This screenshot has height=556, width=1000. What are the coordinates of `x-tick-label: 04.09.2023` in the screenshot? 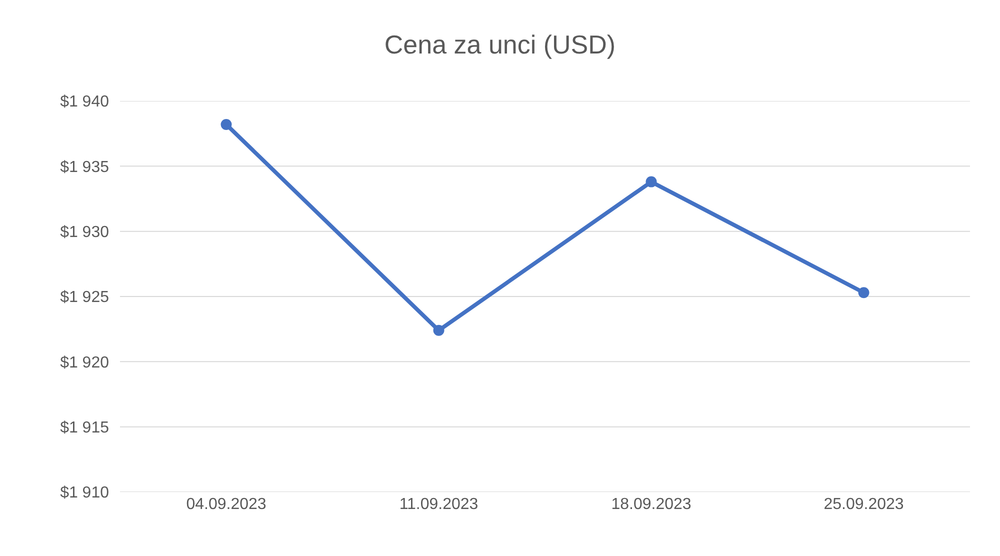 It's located at (226, 504).